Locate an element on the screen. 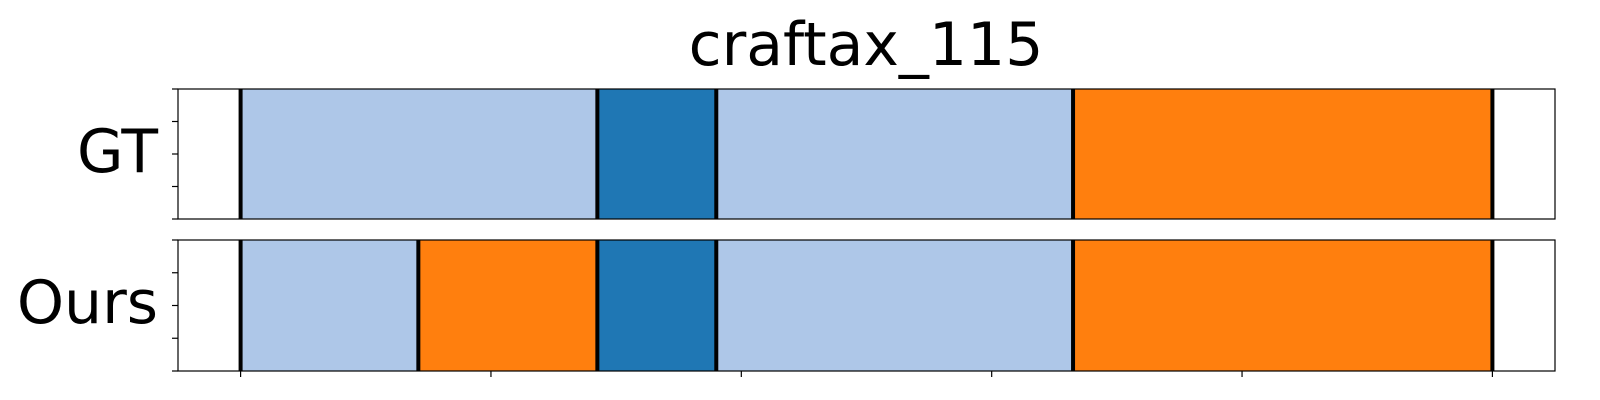  chart-title: craftax_115 is located at coordinates (866, 45).